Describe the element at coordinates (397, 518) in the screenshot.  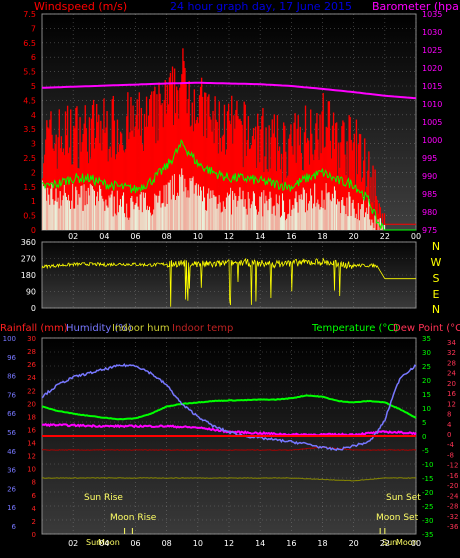
I see `moon-set-label: Moon Set` at that location.